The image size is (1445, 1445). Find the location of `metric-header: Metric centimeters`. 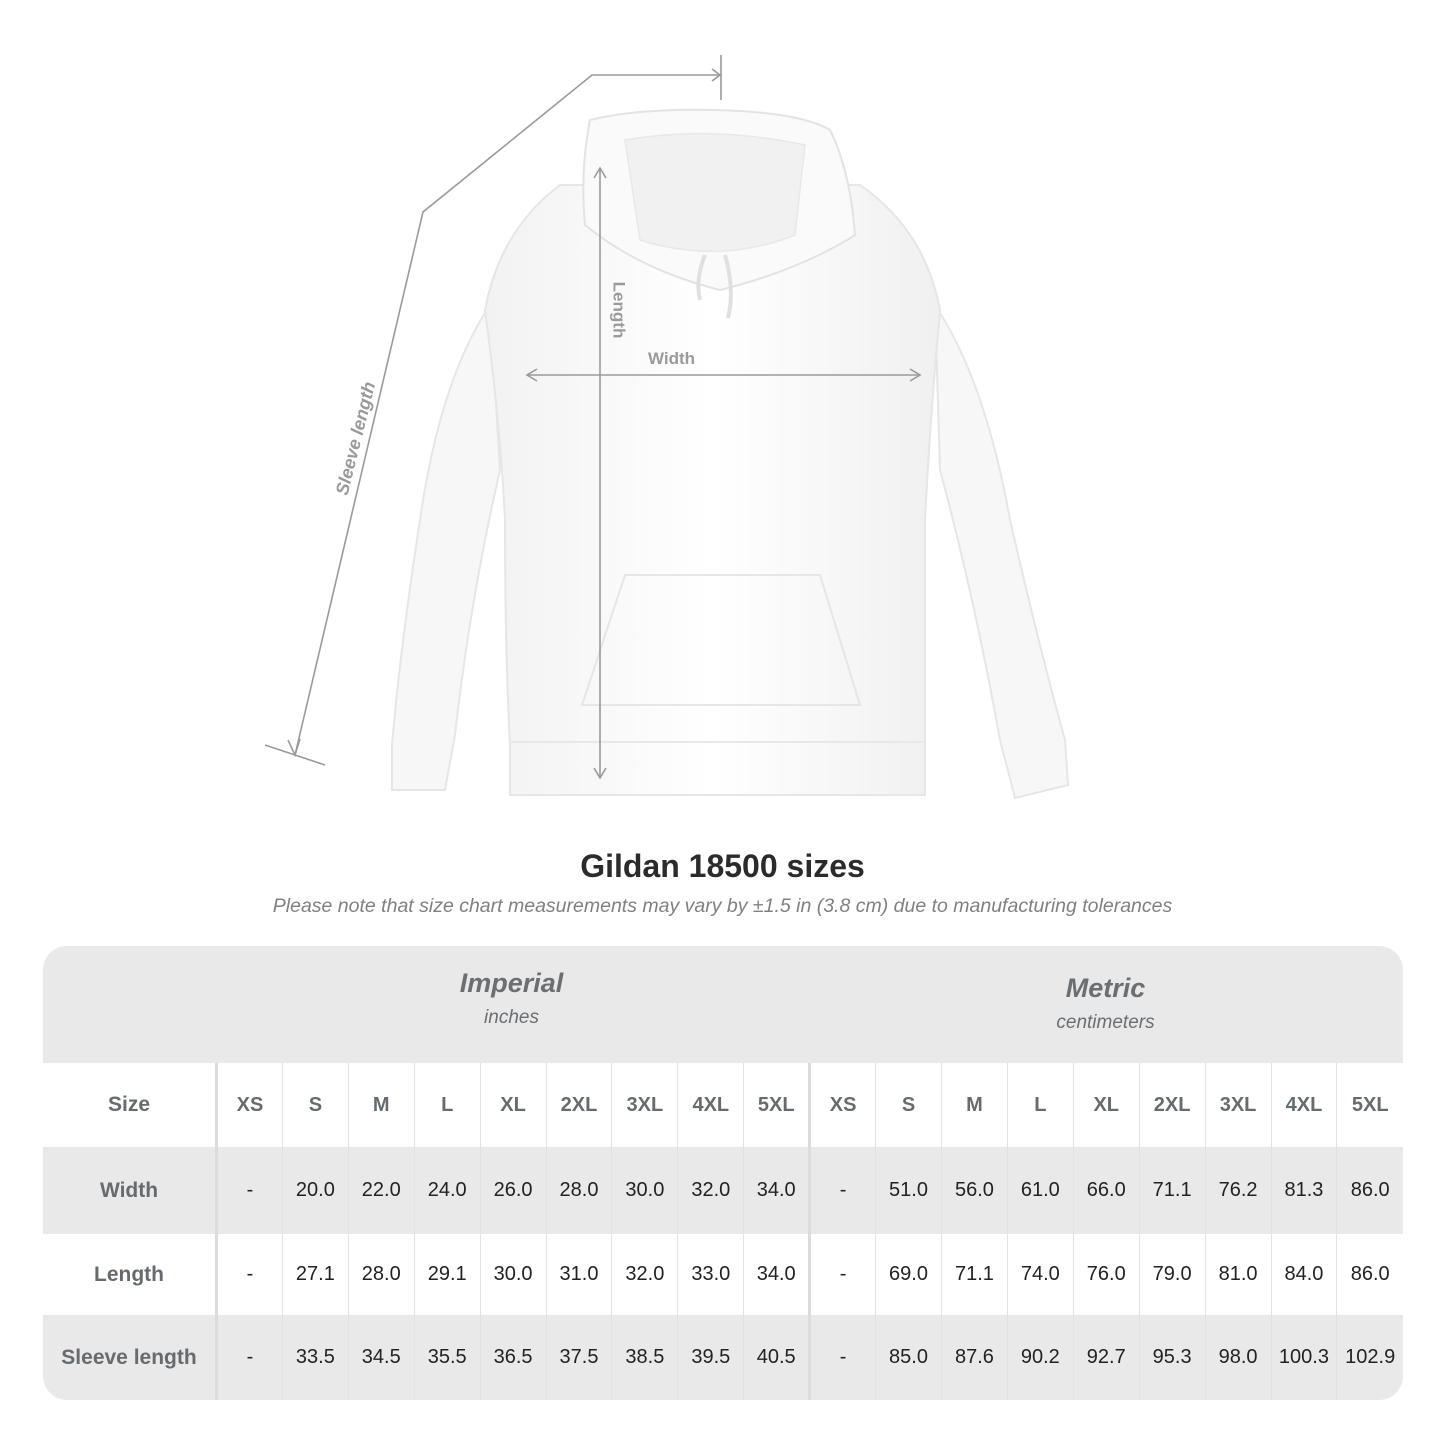

metric-header: Metric centimeters is located at coordinates (1105, 1003).